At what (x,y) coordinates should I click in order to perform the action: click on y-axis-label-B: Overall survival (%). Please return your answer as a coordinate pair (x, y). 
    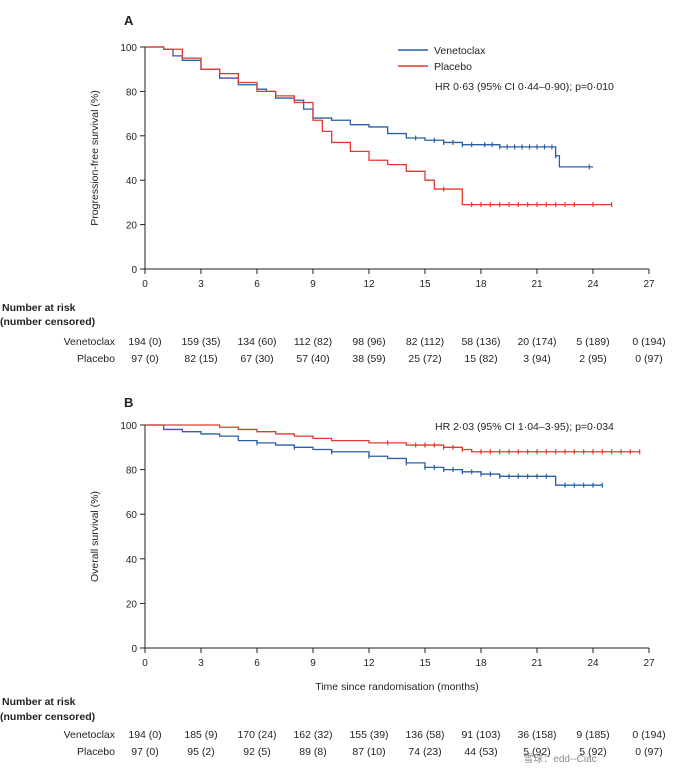
    Looking at the image, I should click on (95, 536).